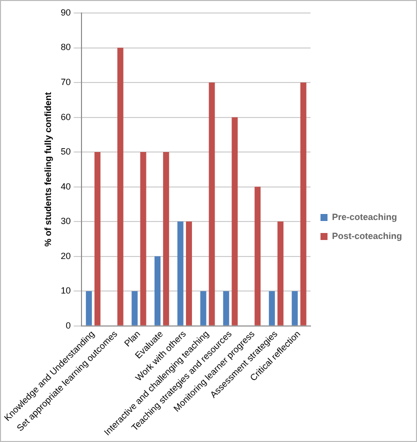 The width and height of the screenshot is (417, 442). What do you see at coordinates (65, 186) in the screenshot?
I see `y-tick-label: 40` at bounding box center [65, 186].